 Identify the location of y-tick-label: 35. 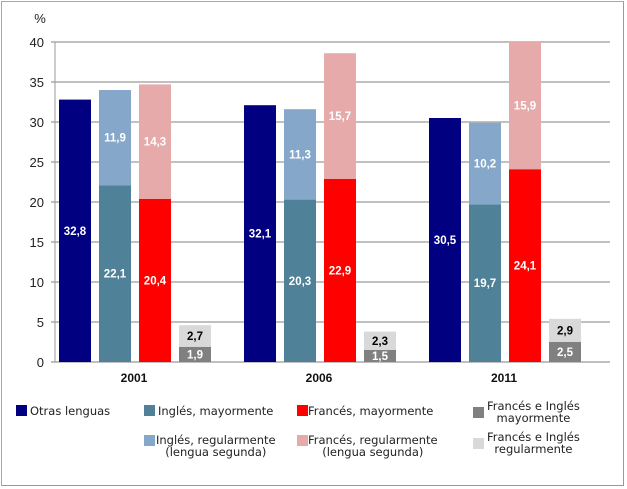
(37, 82).